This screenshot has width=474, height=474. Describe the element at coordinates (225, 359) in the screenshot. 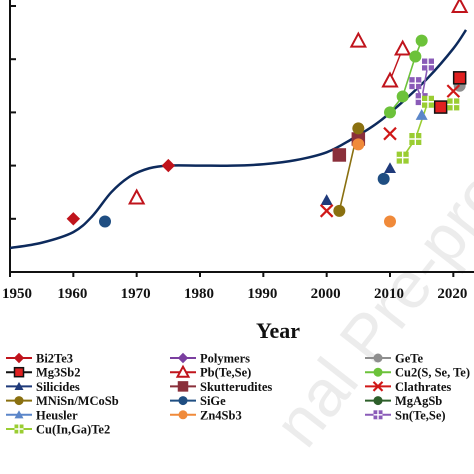

I see `legend-label: Polymers` at that location.